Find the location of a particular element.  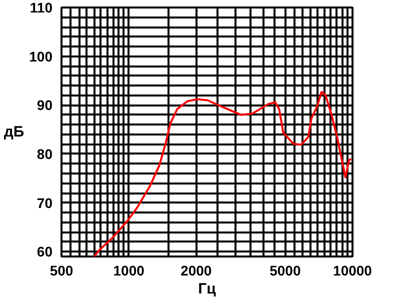

x-tick-label: 1000 is located at coordinates (129, 270).